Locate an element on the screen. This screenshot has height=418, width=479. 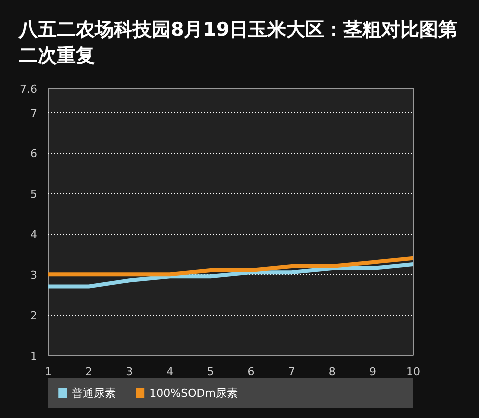
y-tick-label: 2 is located at coordinates (34, 316).